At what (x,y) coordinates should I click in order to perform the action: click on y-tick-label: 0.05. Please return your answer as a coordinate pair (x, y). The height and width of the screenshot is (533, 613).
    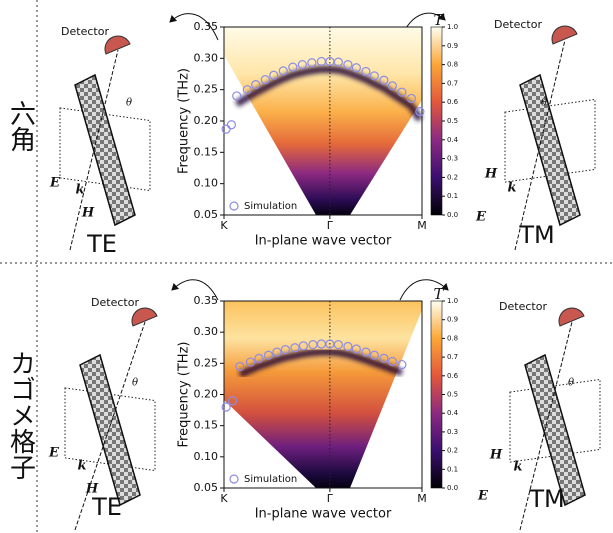
    Looking at the image, I should click on (206, 487).